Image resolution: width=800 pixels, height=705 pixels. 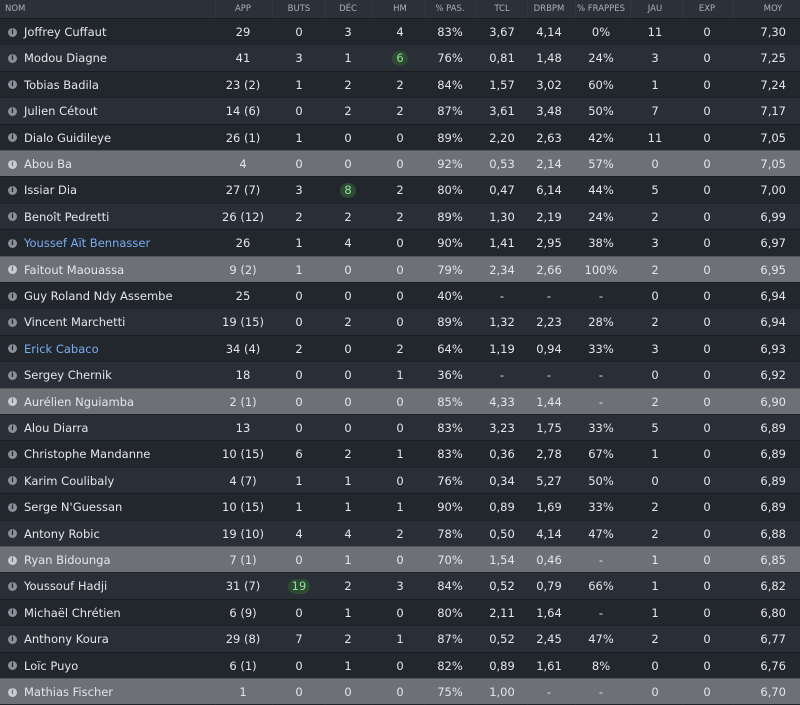 I want to click on player-name: Tobias Badila, so click(x=61, y=84).